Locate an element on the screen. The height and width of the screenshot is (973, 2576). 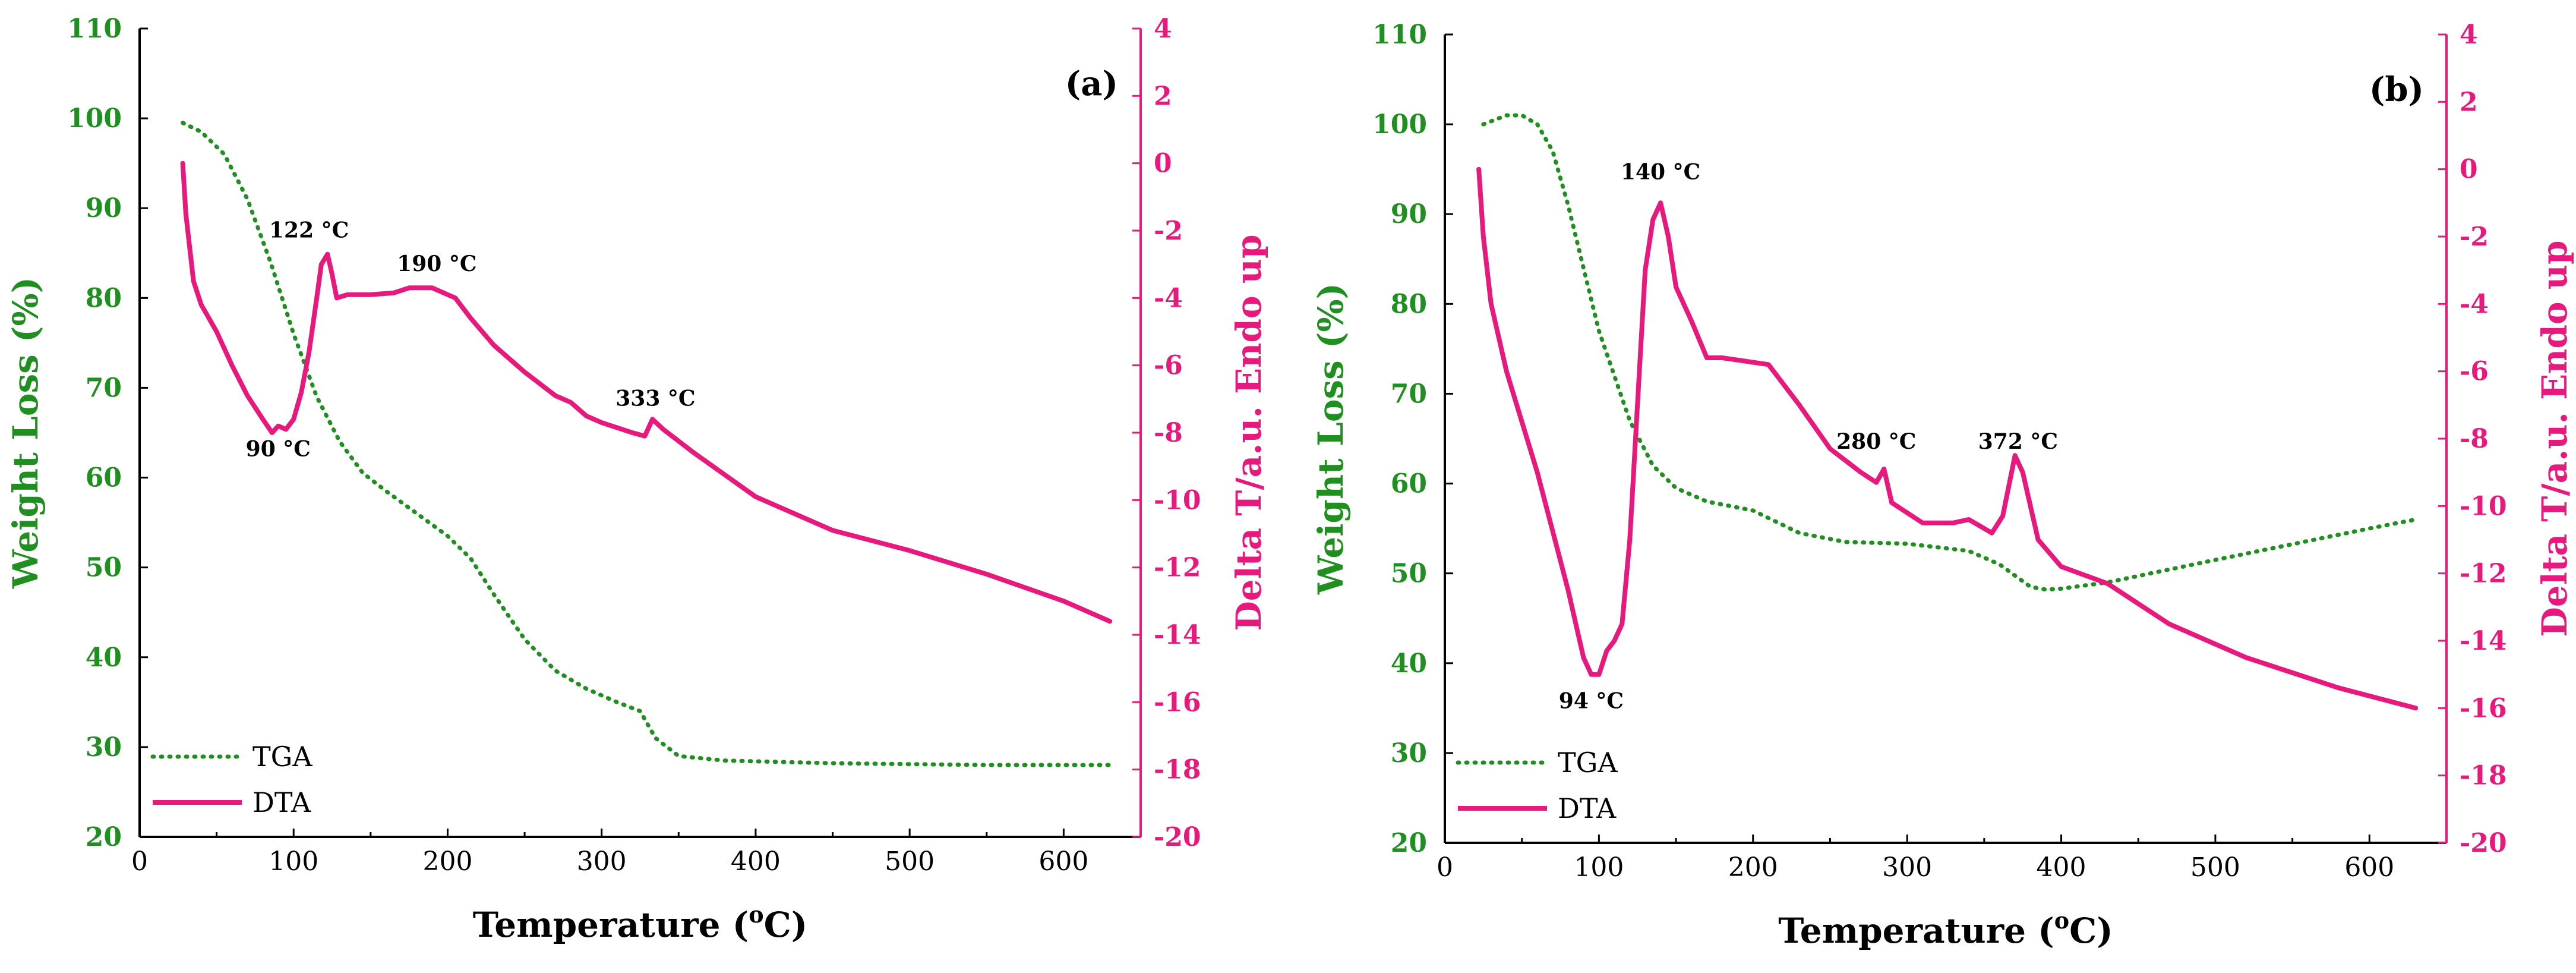
panel-label: (a) is located at coordinates (1091, 83).